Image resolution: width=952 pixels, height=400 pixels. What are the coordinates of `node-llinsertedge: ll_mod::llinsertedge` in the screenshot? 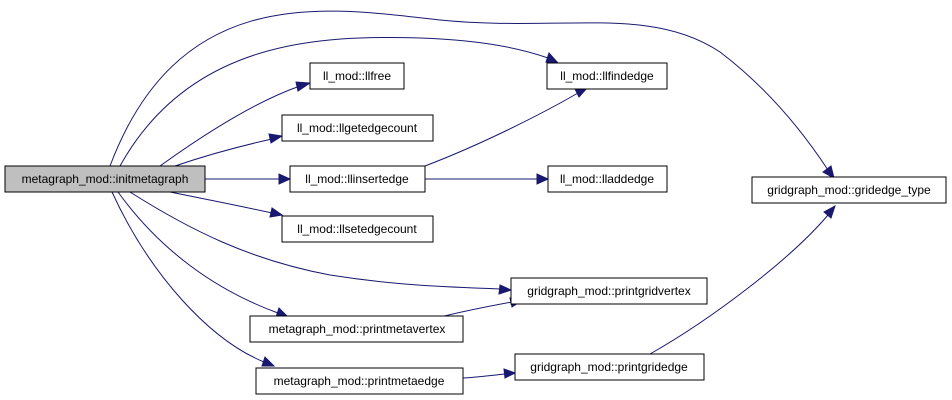 It's located at (357, 179).